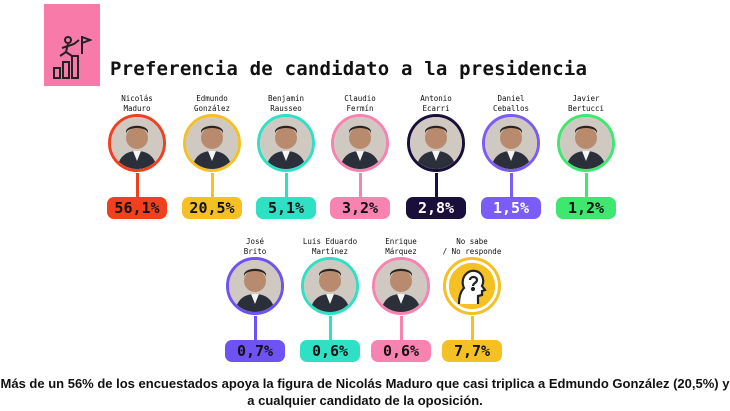 The image size is (730, 411). What do you see at coordinates (255, 246) in the screenshot?
I see `candidate-name: José Brito` at bounding box center [255, 246].